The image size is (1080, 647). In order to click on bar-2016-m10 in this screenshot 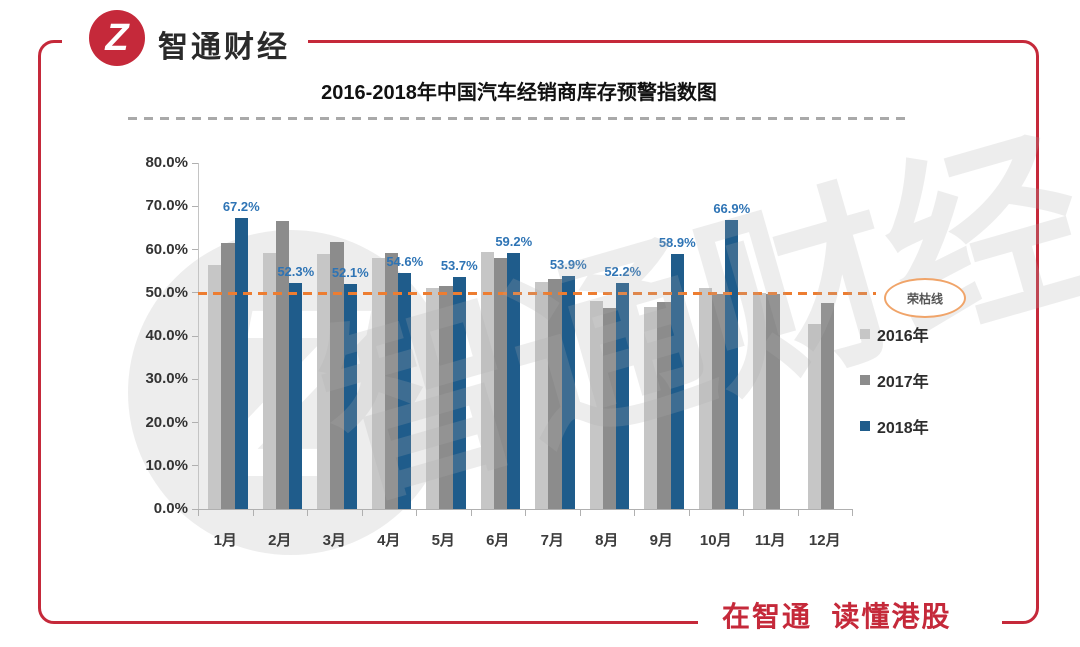, I will do `click(705, 398)`.